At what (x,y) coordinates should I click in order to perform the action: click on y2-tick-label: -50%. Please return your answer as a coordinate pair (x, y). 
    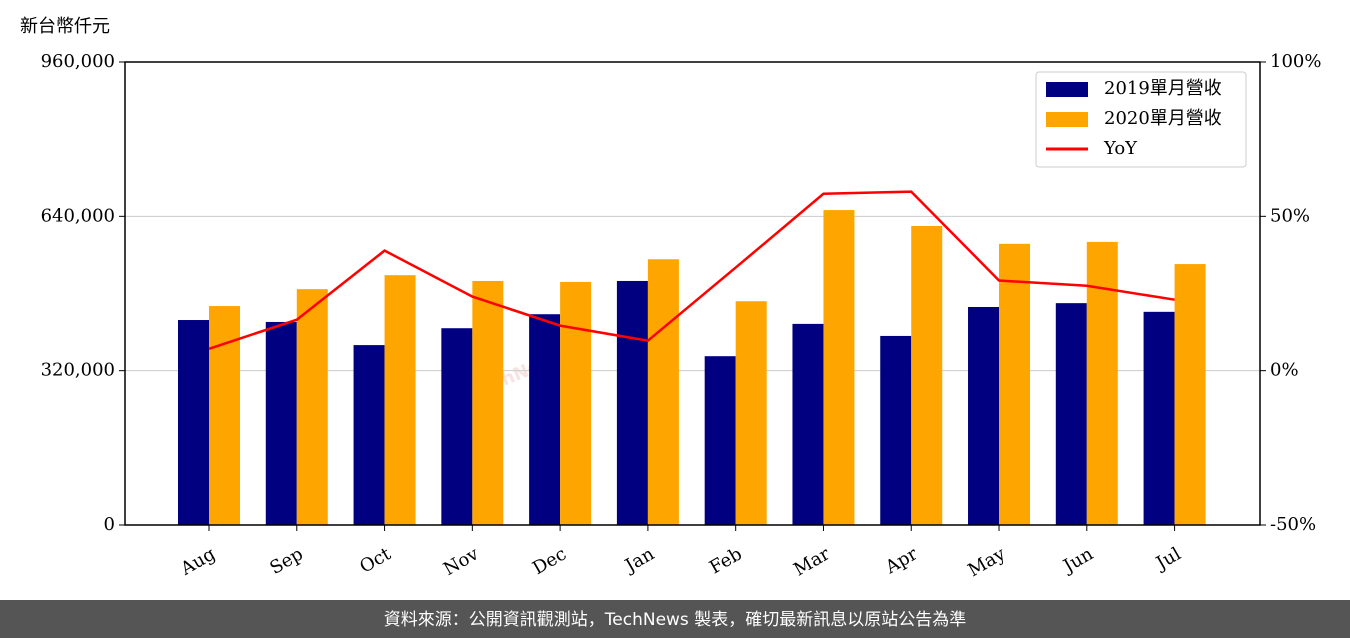
    Looking at the image, I should click on (1293, 524).